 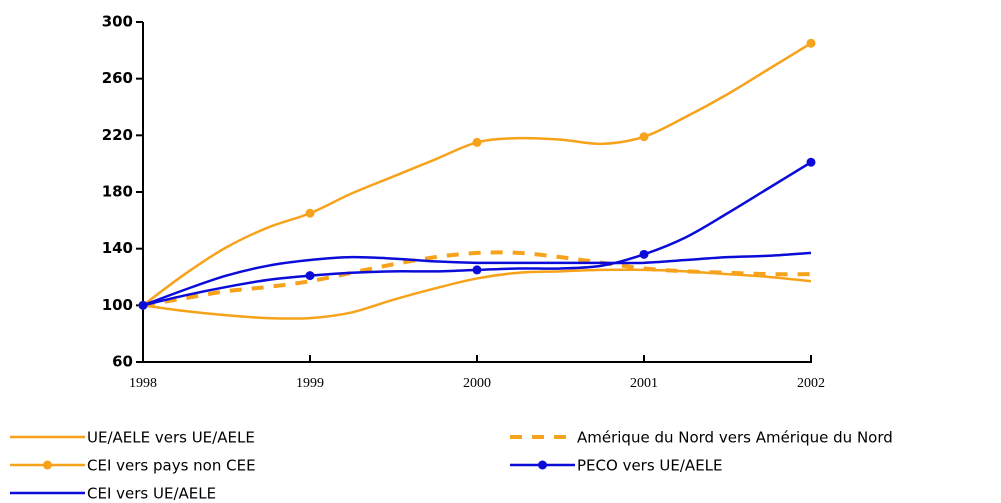 I want to click on x-tick-label: 1998, so click(x=143, y=383).